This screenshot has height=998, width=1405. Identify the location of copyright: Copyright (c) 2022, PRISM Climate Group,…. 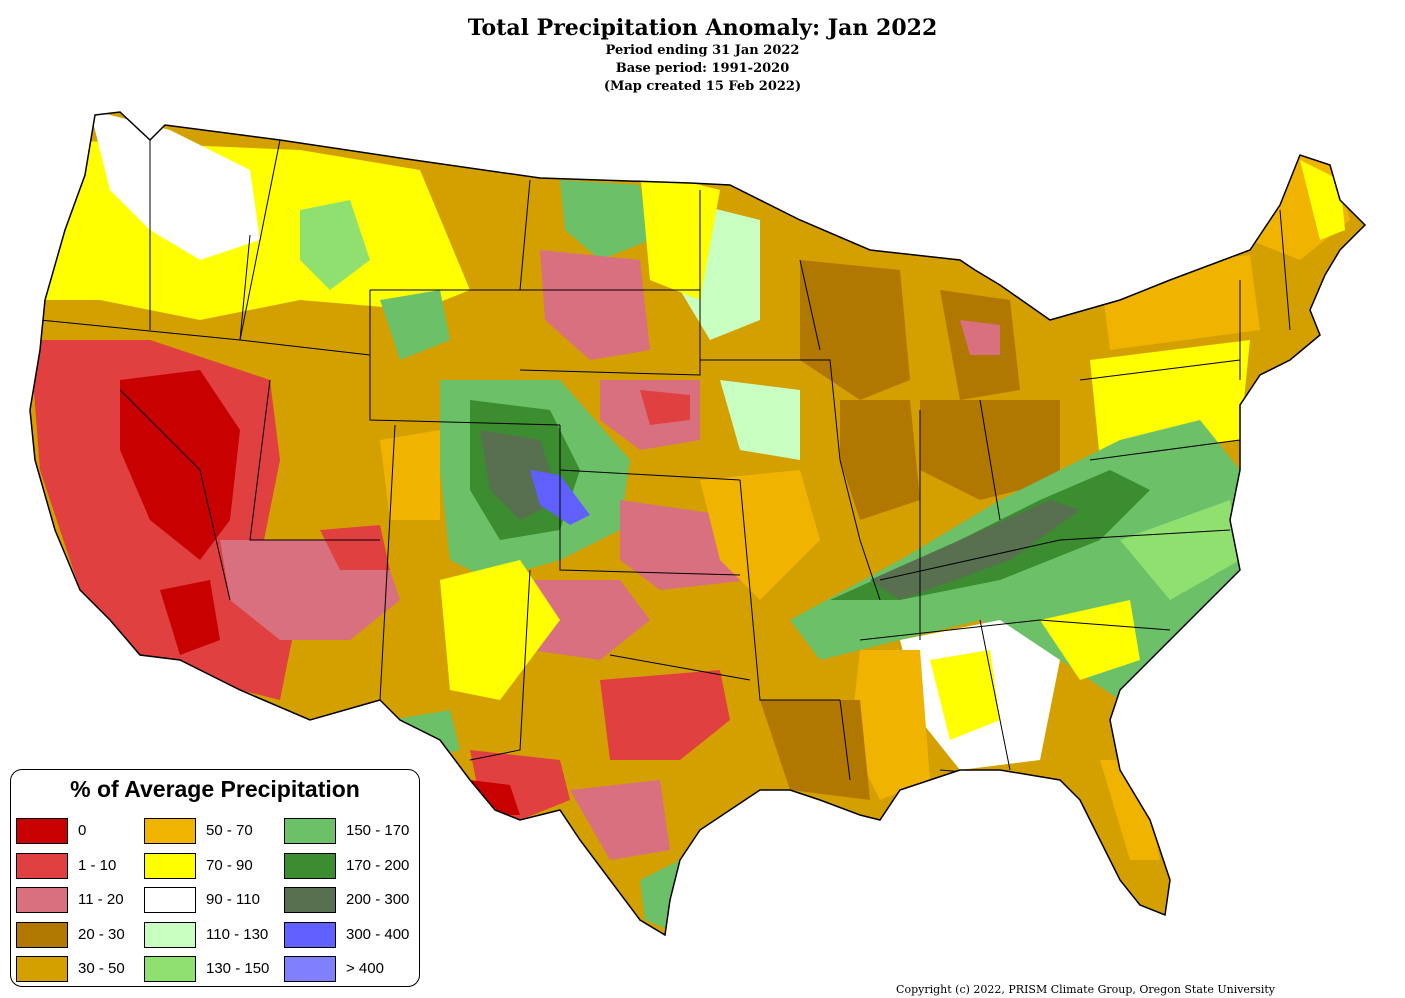
(1085, 989).